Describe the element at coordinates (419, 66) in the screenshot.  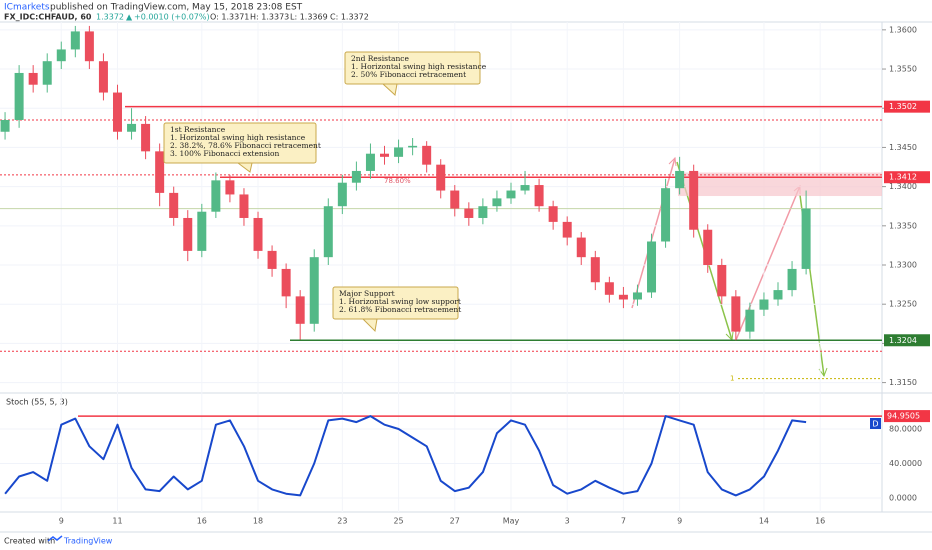
I see `annotation-line: 1. Horizontal swing high resistance` at that location.